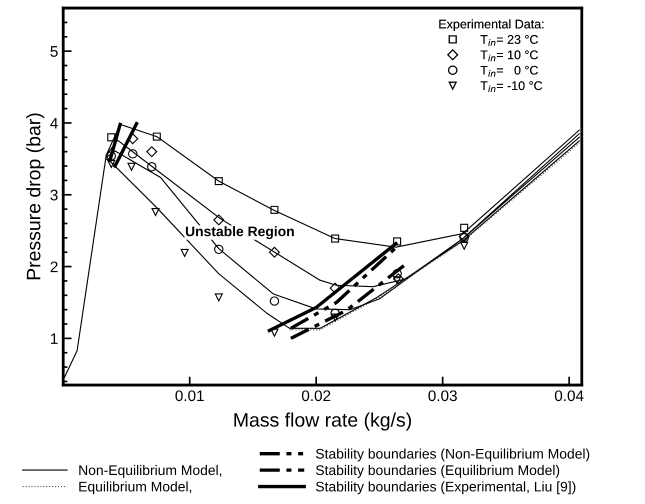 The height and width of the screenshot is (504, 645). Describe the element at coordinates (54, 338) in the screenshot. I see `y-tick-label: 1` at that location.